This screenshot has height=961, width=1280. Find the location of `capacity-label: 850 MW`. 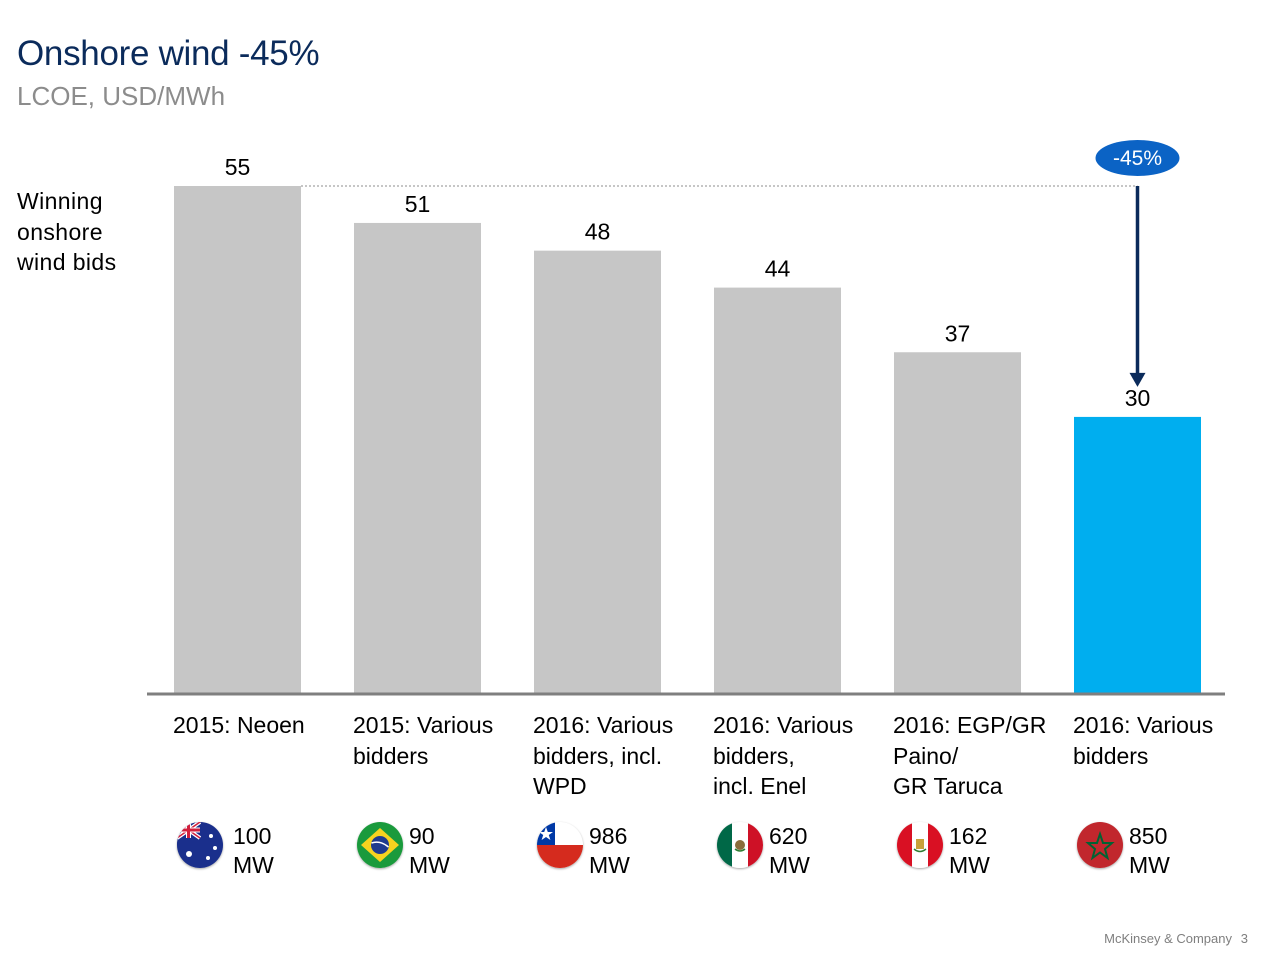

capacity-label: 850 MW is located at coordinates (1149, 851).